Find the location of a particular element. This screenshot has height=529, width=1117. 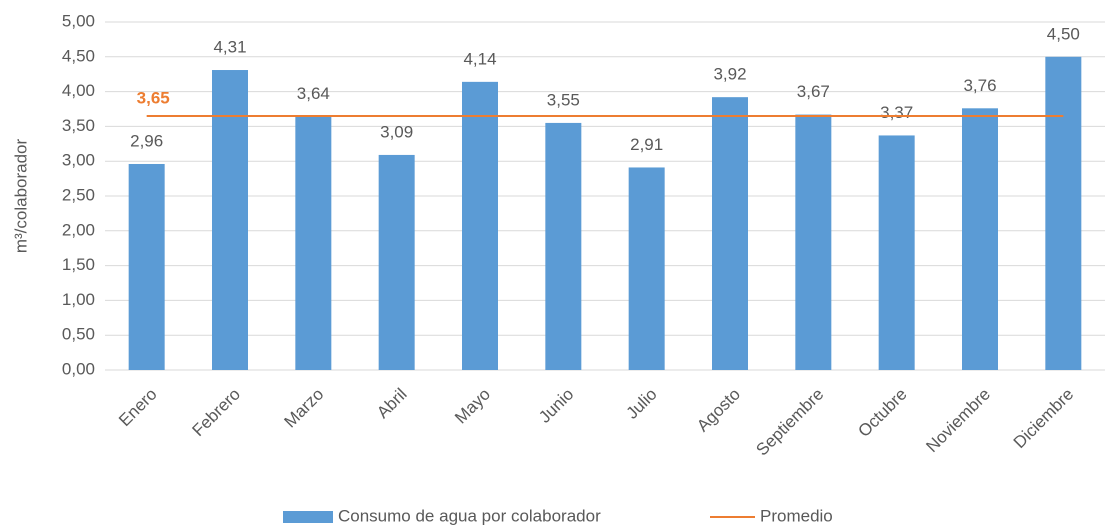

data-label: 3,09 is located at coordinates (396, 131).